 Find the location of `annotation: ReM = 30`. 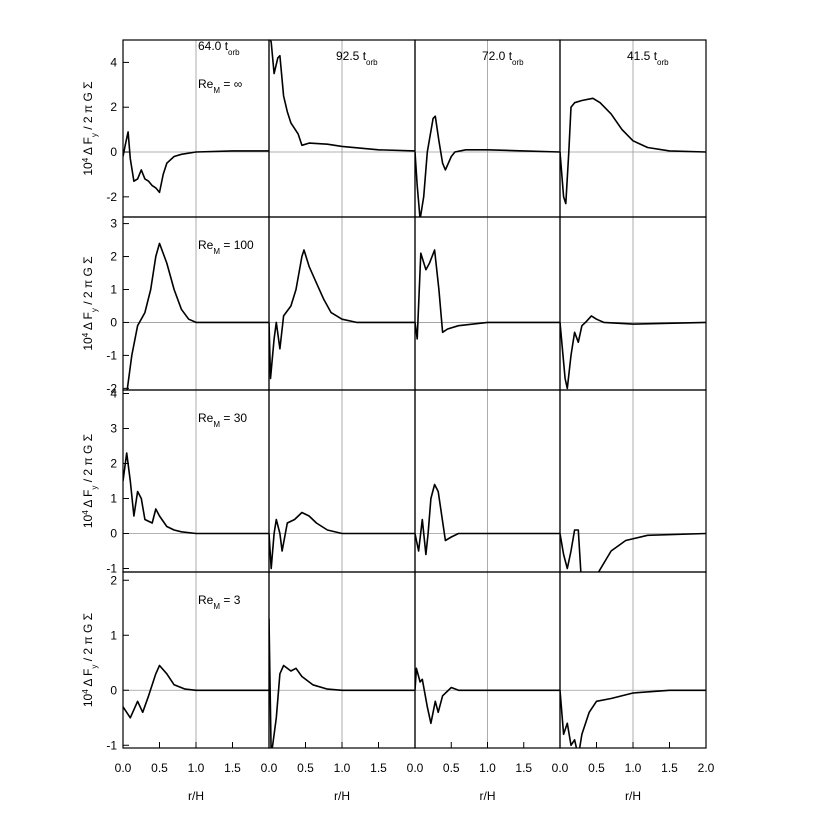

annotation: ReM = 30 is located at coordinates (222, 420).